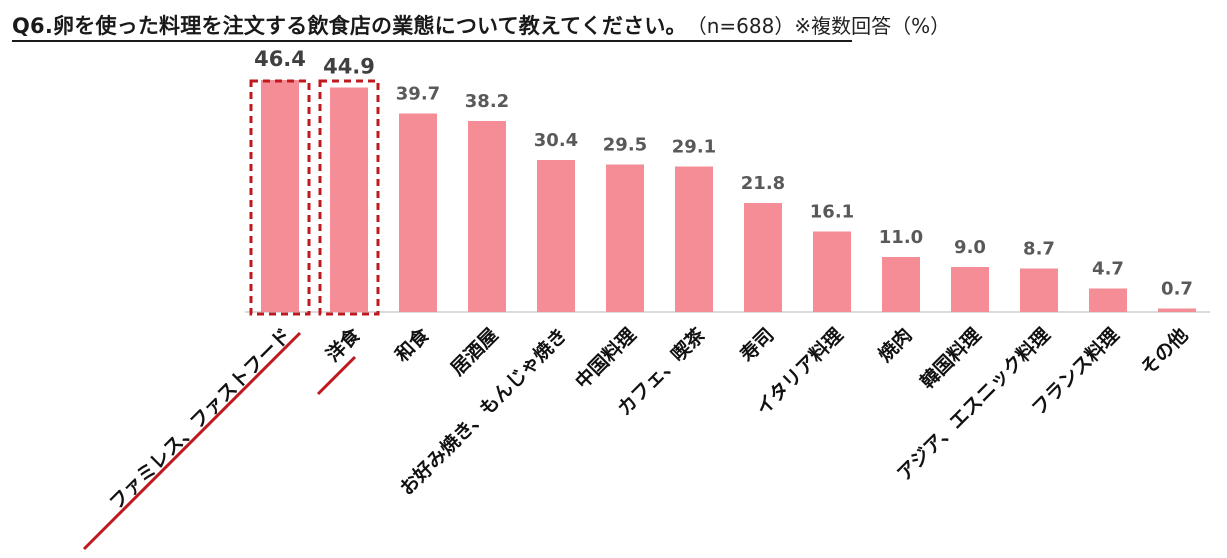 The width and height of the screenshot is (1227, 558). Describe the element at coordinates (694, 147) in the screenshot. I see `data-label: 29.1` at that location.